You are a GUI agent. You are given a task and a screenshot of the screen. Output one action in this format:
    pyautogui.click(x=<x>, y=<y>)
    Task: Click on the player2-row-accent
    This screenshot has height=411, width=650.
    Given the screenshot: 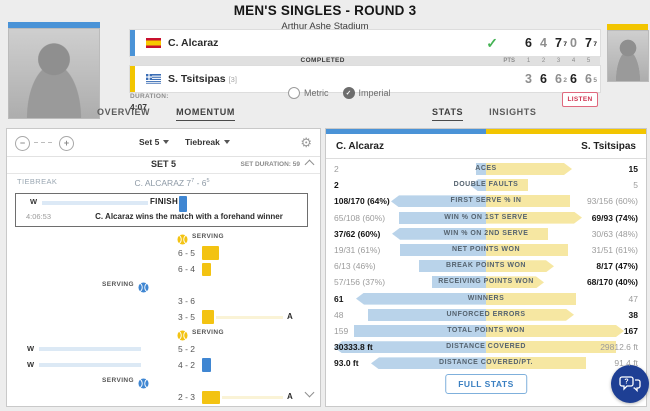 What is the action you would take?
    pyautogui.click(x=132, y=79)
    